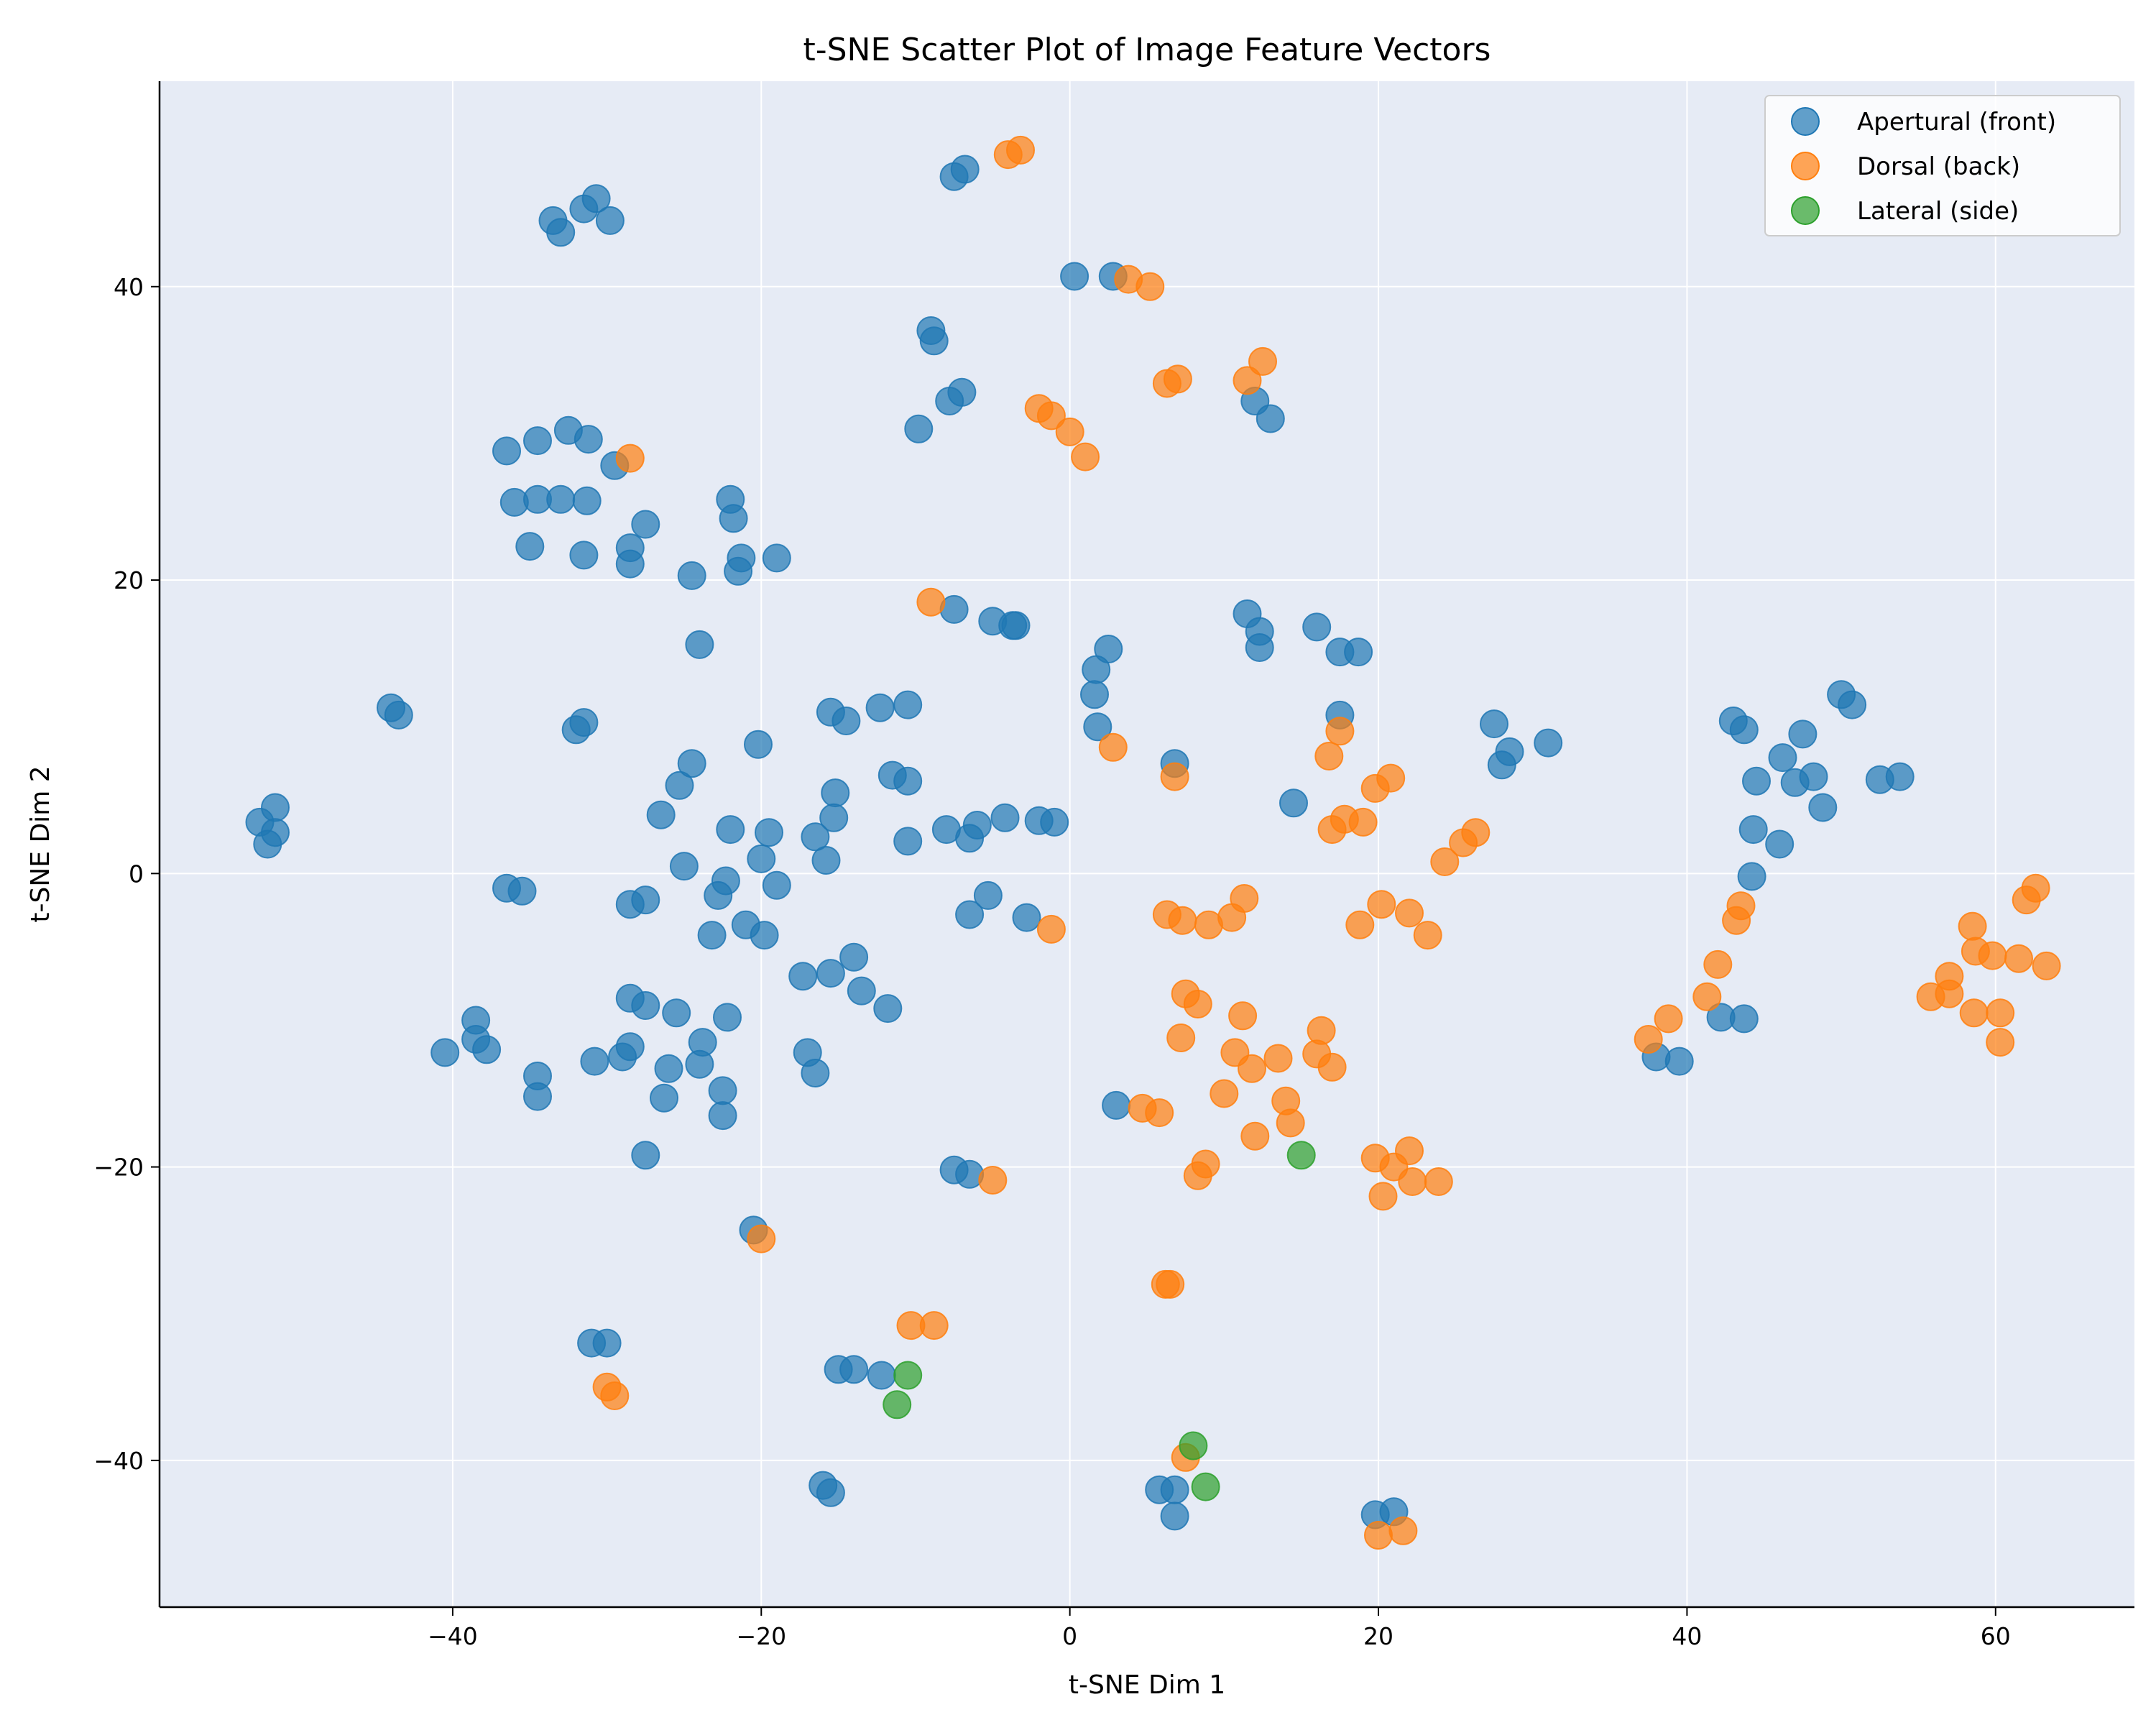 The image size is (2156, 1725). Describe the element at coordinates (1957, 122) in the screenshot. I see `legend-label: Apertural (front)` at that location.